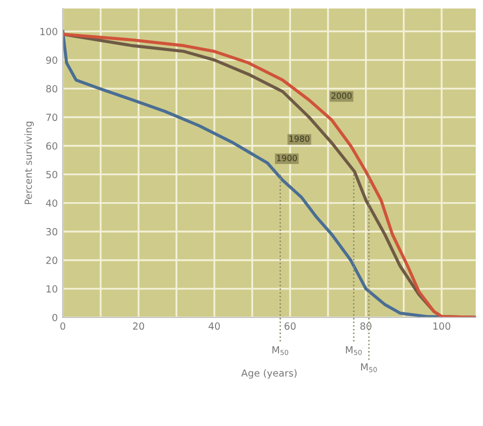  Describe the element at coordinates (63, 326) in the screenshot. I see `x-tick-label: 0` at that location.